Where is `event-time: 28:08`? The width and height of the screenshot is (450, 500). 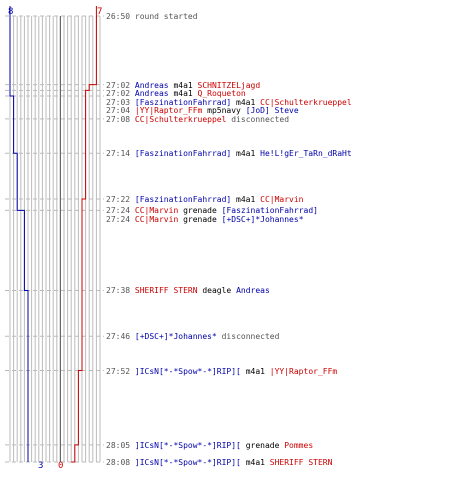 event-time: 28:08 is located at coordinates (120, 462).